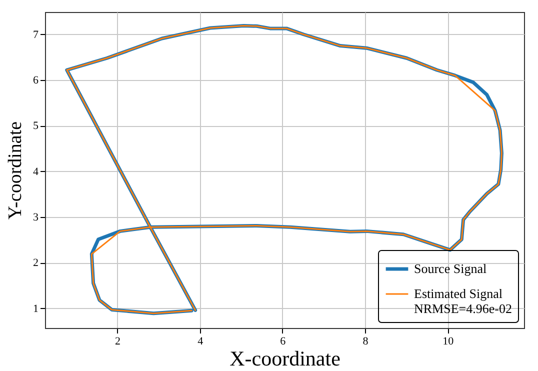 The width and height of the screenshot is (538, 371). What do you see at coordinates (36, 172) in the screenshot?
I see `y-tick-label: 4` at bounding box center [36, 172].